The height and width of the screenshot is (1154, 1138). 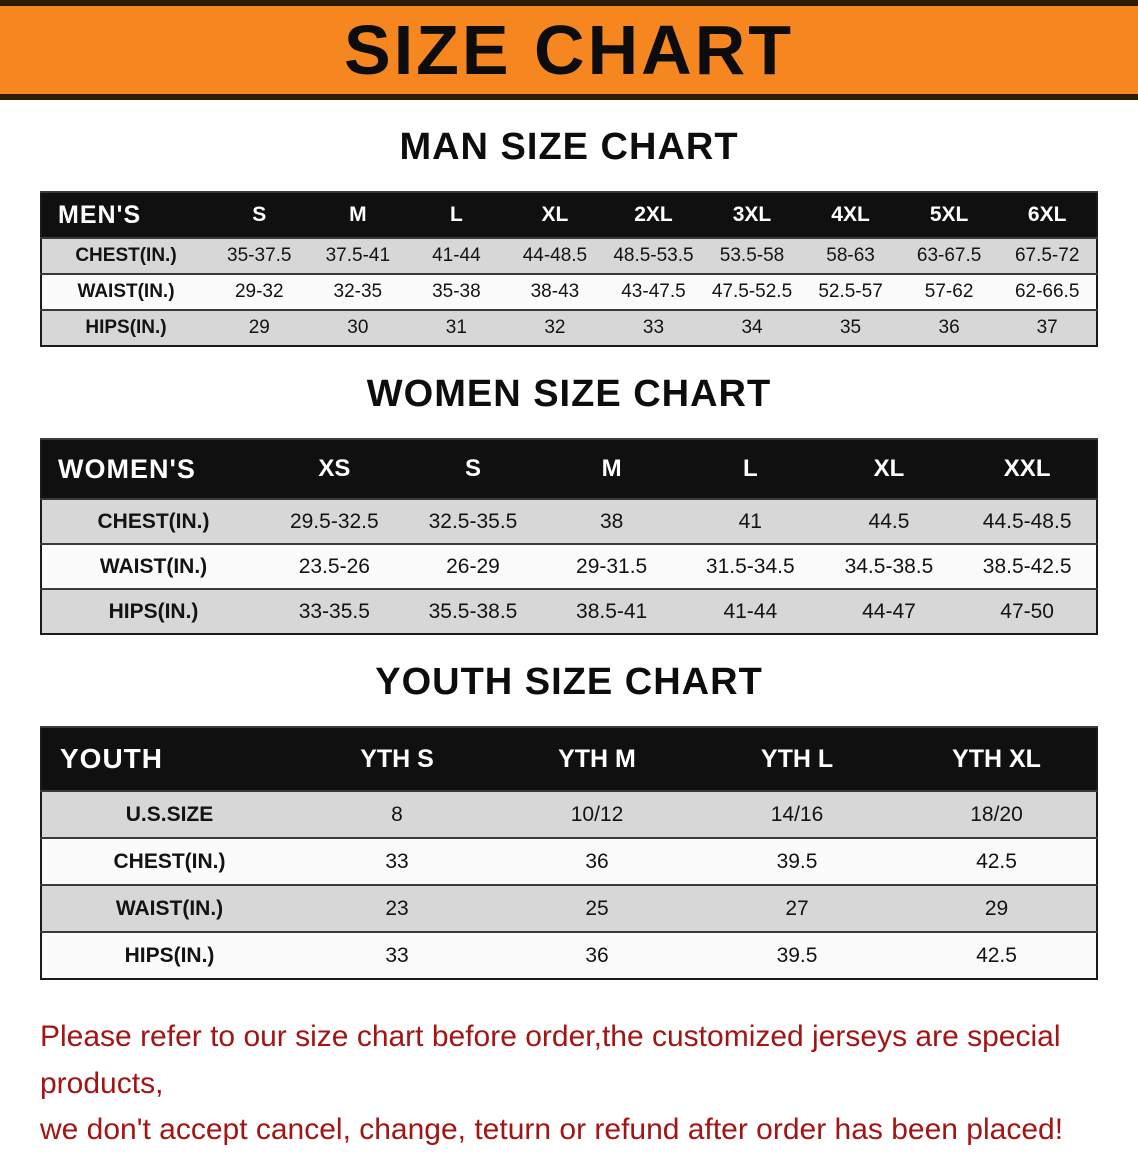 I want to click on size-value-cell: 48.5-53.5, so click(x=653, y=255).